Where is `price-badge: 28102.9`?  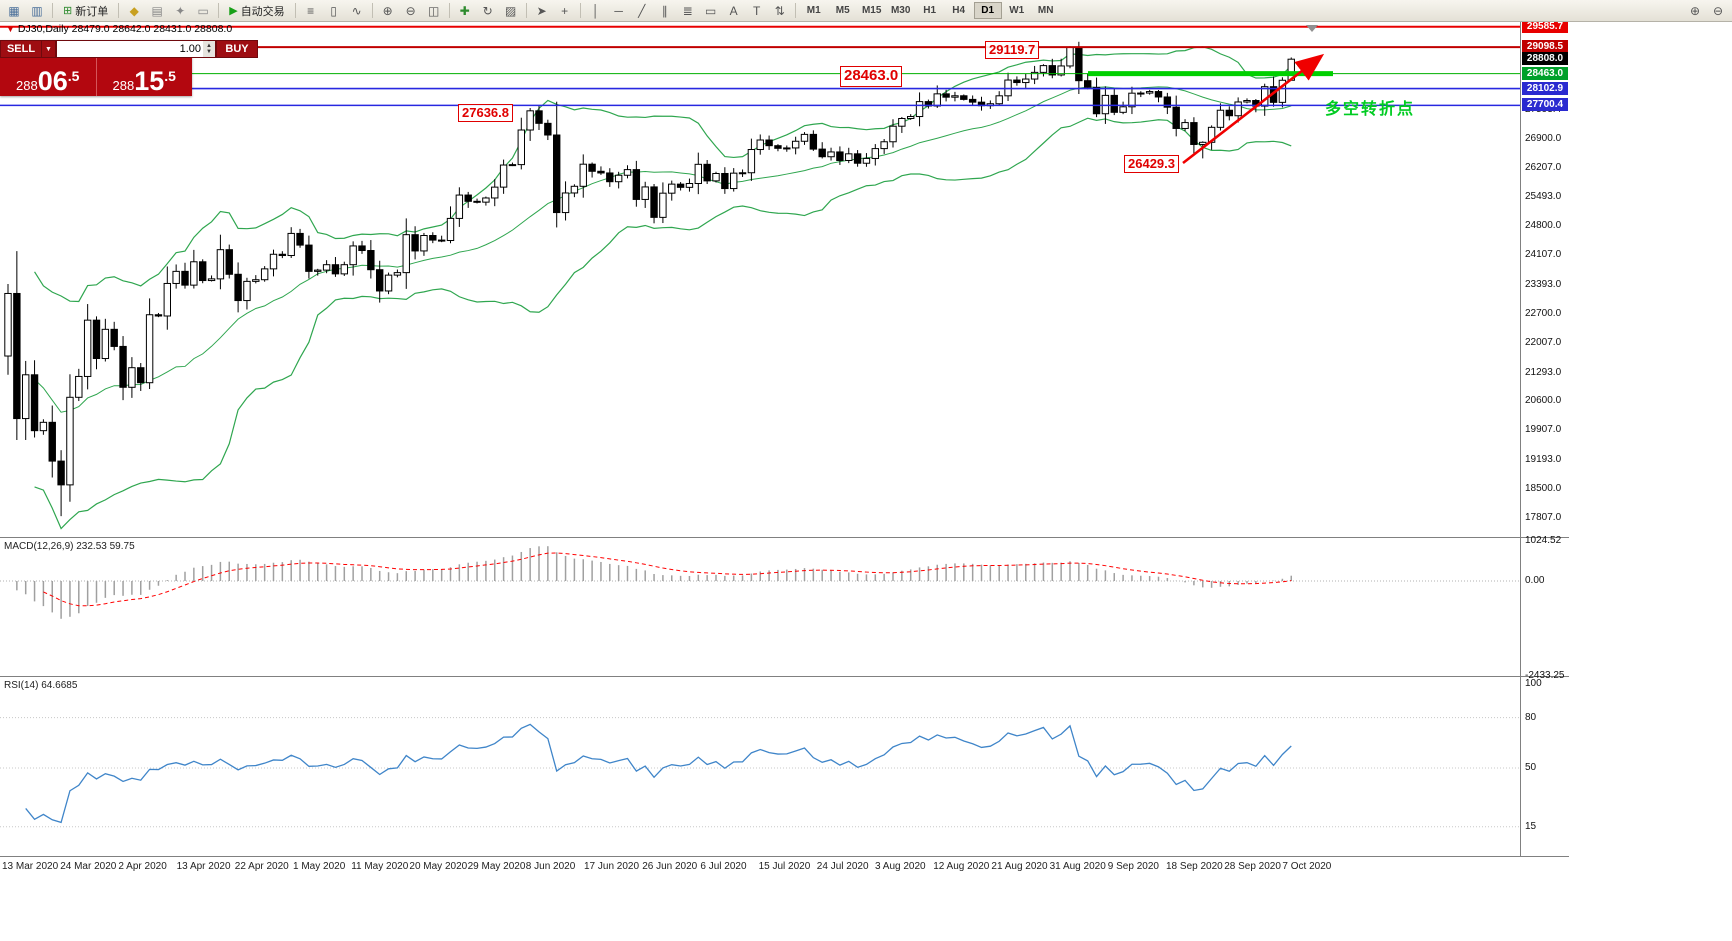
price-badge: 28102.9 is located at coordinates (1545, 88).